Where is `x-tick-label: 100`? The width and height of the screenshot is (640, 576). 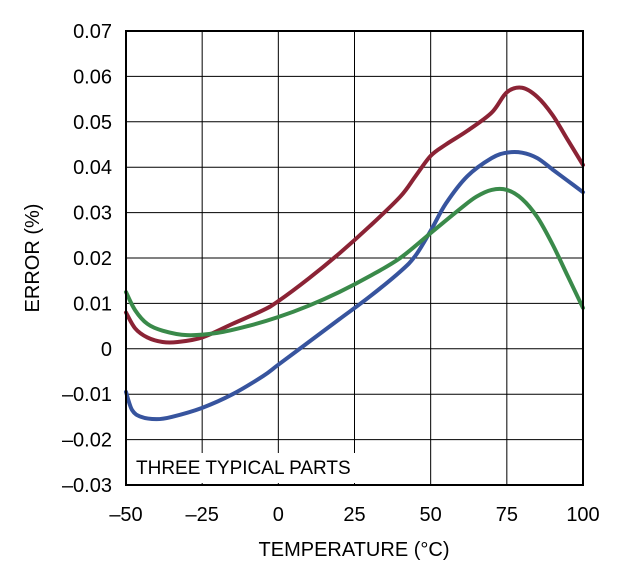
x-tick-label: 100 is located at coordinates (582, 515).